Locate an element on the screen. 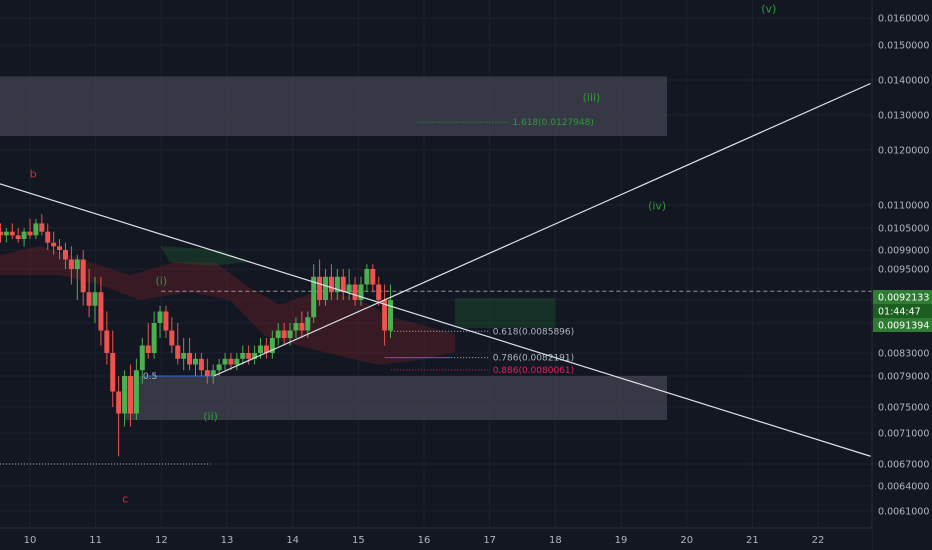 Image resolution: width=932 pixels, height=550 pixels. wave-label: (ii) is located at coordinates (210, 416).